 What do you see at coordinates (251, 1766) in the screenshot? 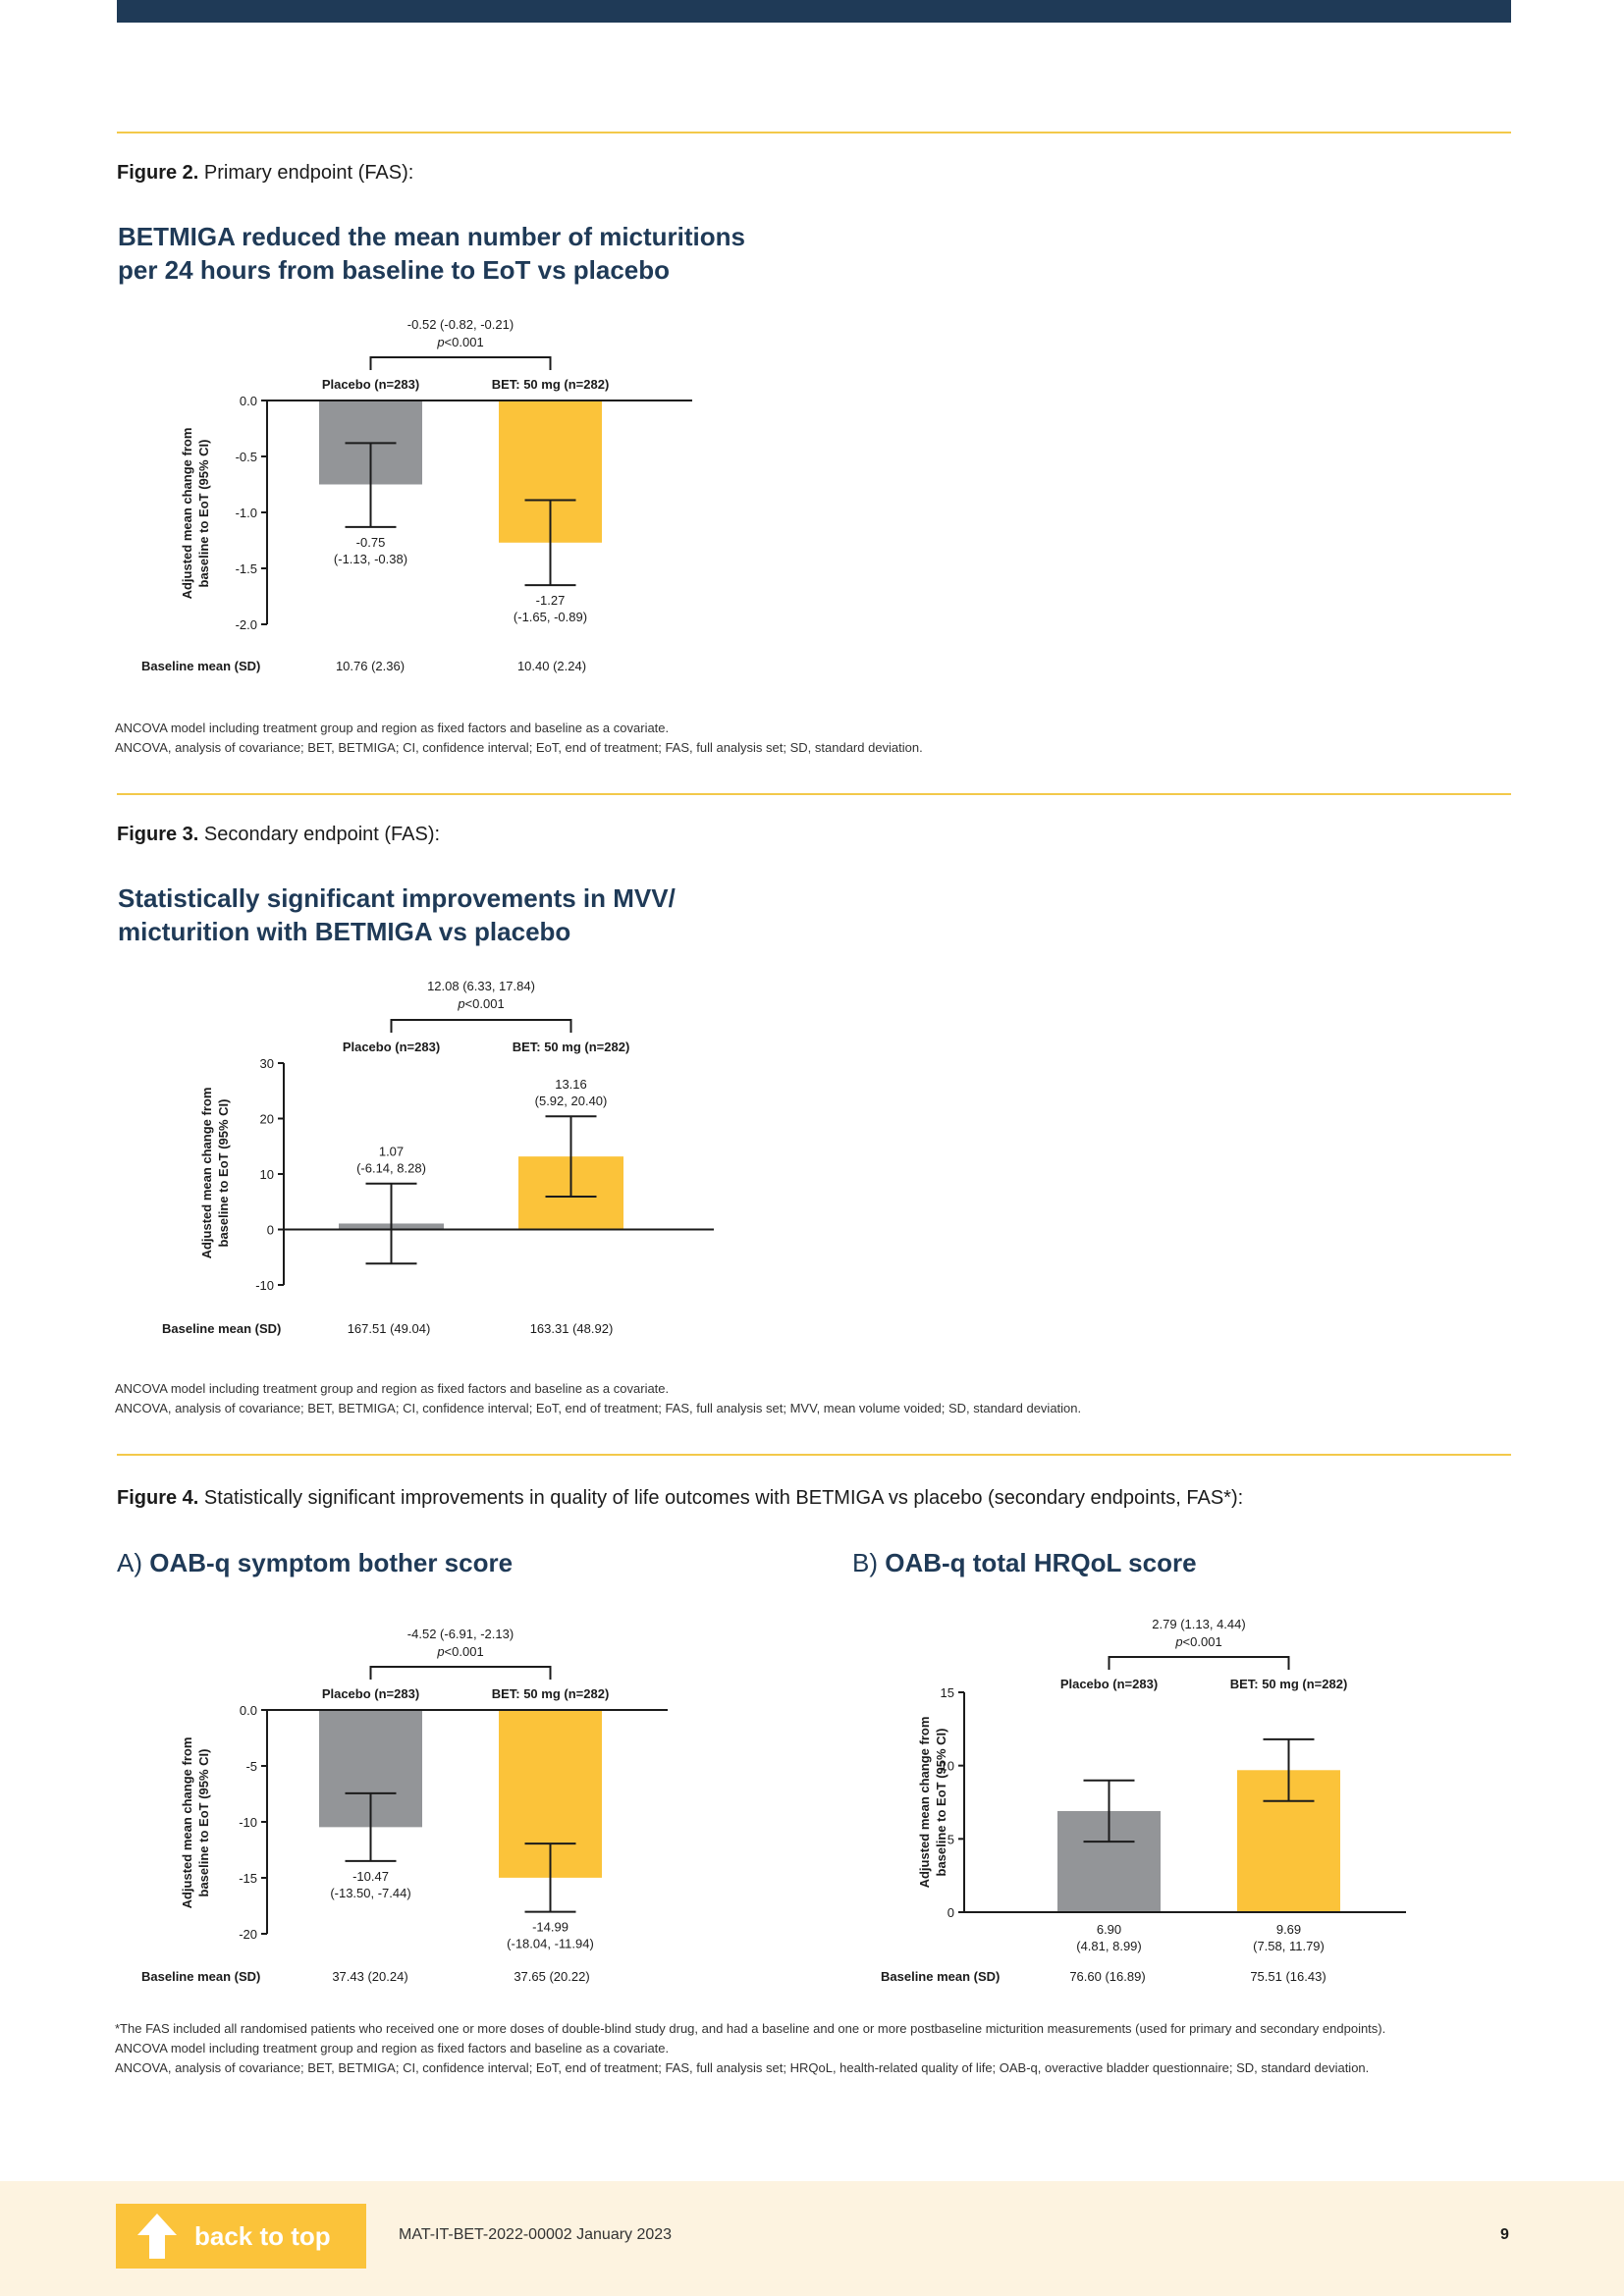
I see `y-tick-label: -5` at bounding box center [251, 1766].